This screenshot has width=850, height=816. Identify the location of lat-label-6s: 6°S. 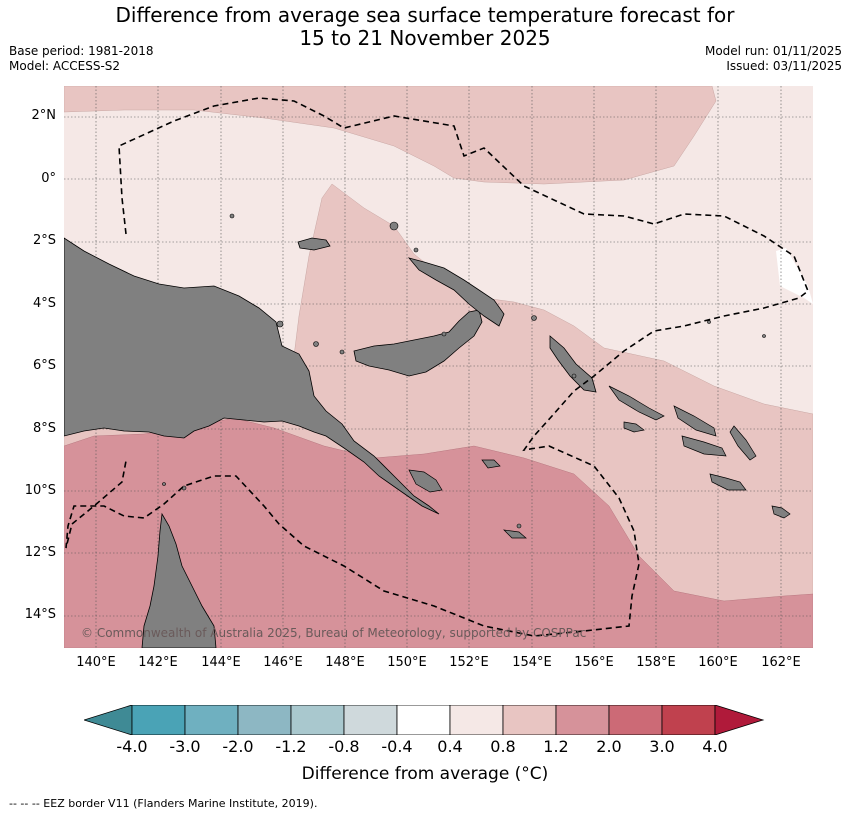
(44, 365).